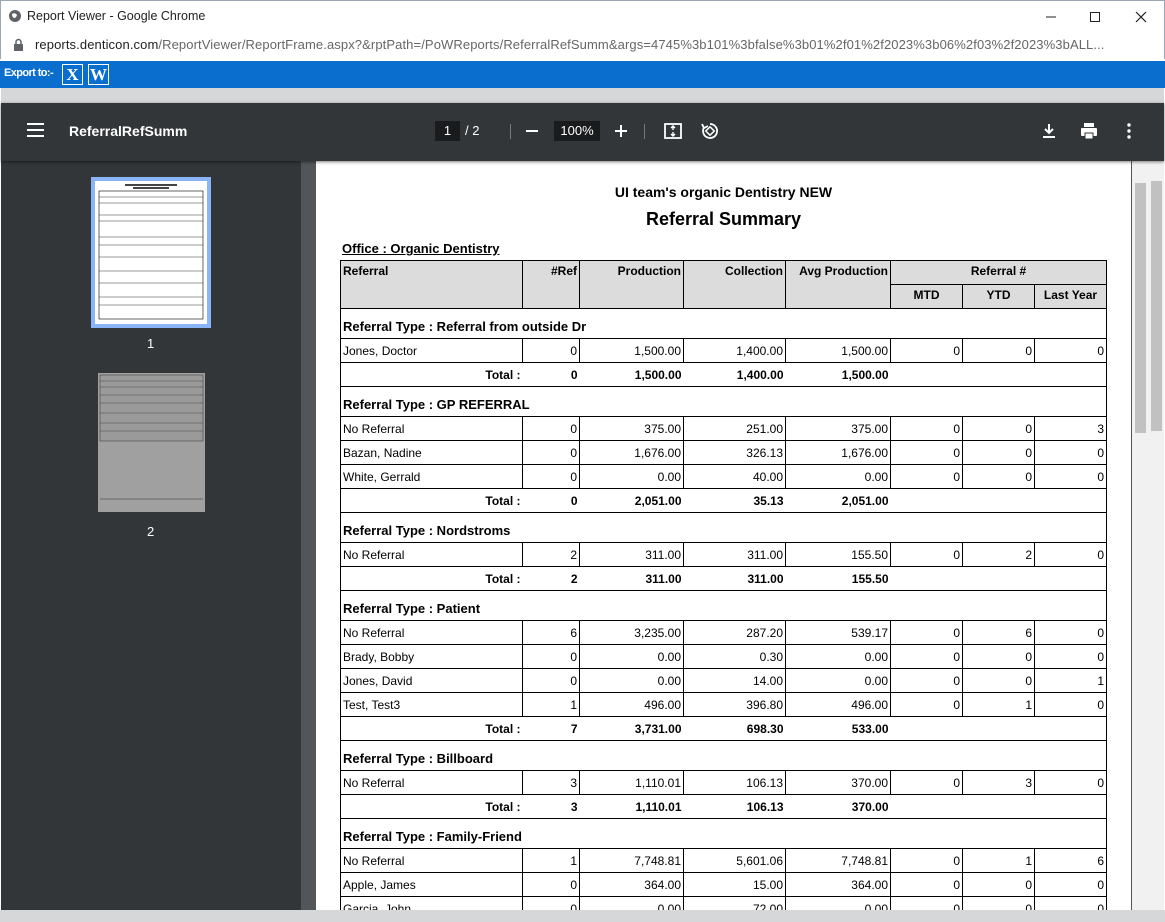 Image resolution: width=1165 pixels, height=922 pixels. I want to click on menu-button, so click(35, 130).